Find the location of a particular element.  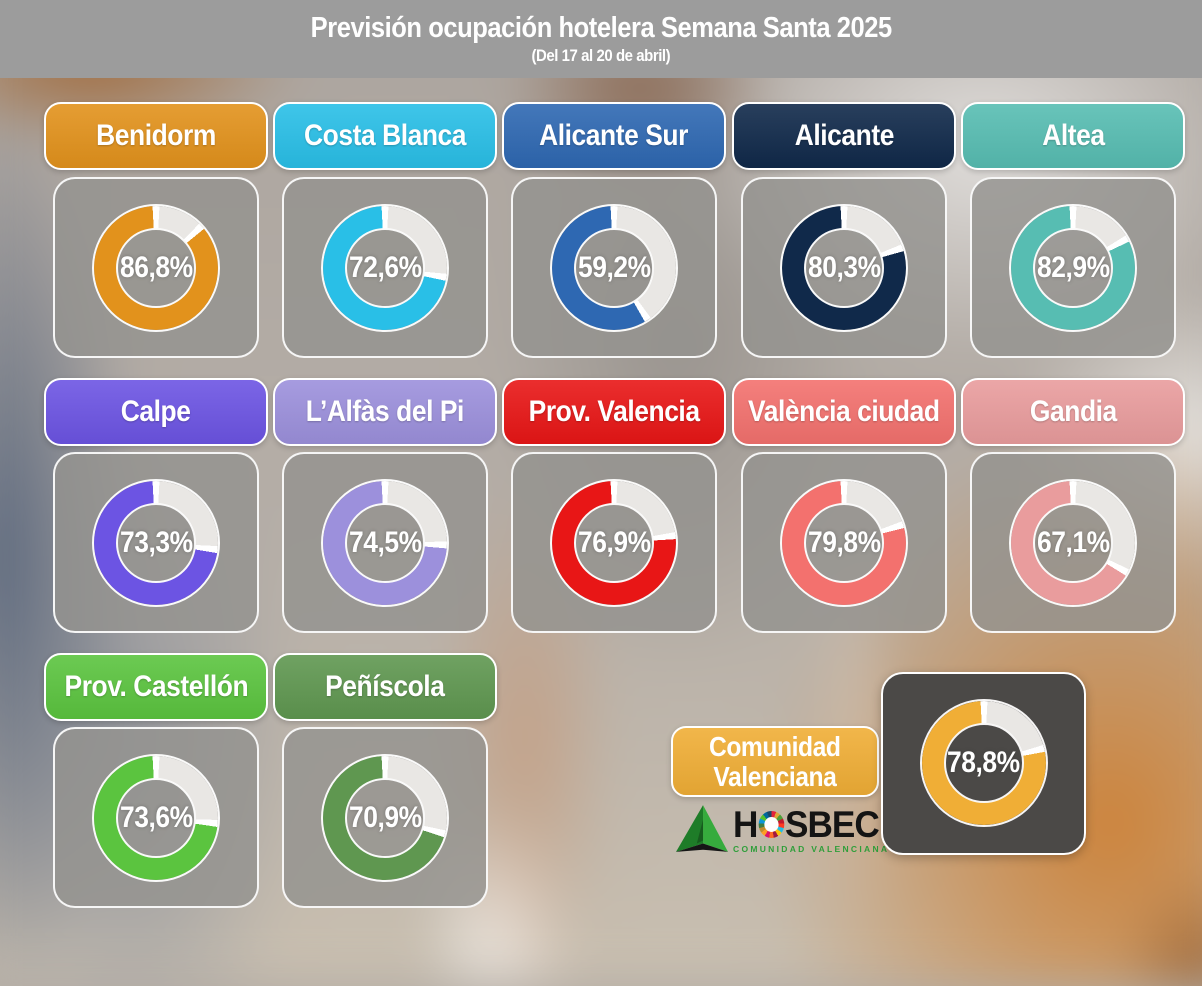

percentage-value: 78,8% is located at coordinates (983, 762).